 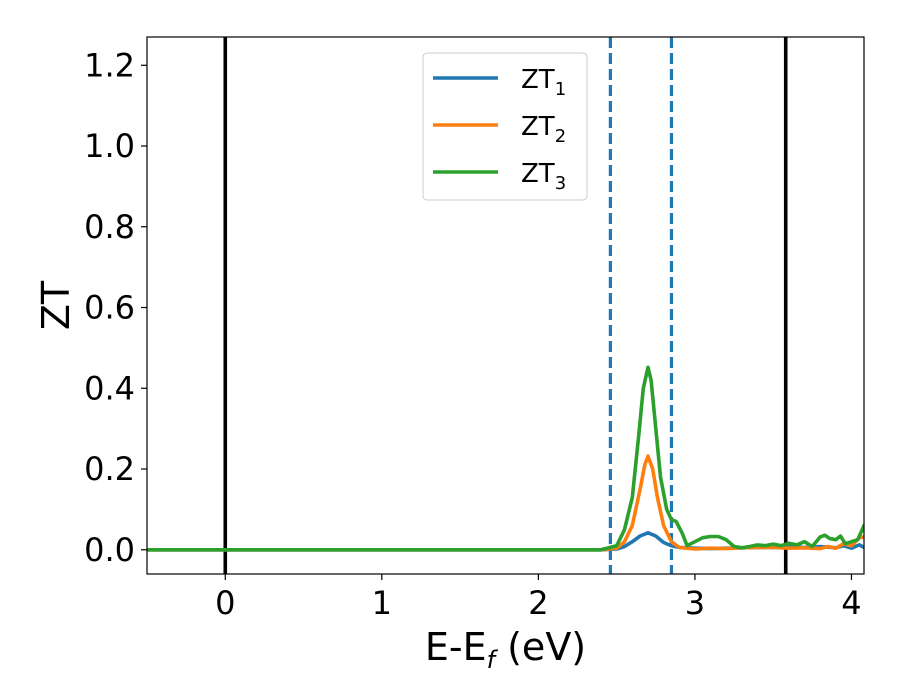 I want to click on x-axis-label-main: E-E, so click(x=456, y=647).